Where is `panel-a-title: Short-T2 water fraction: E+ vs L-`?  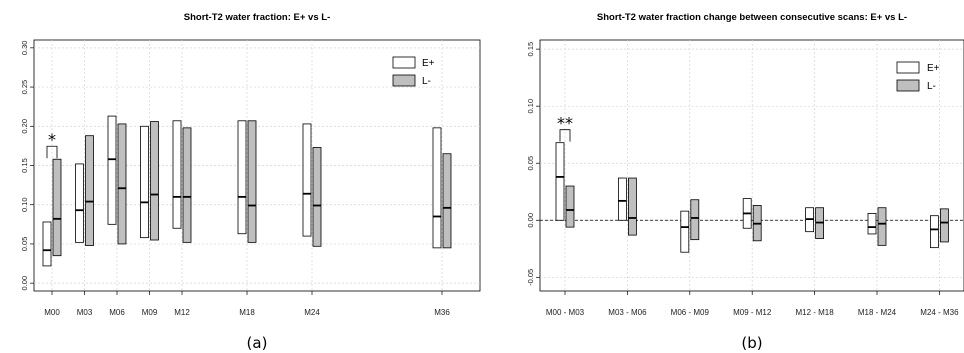
panel-a-title: Short-T2 water fraction: E+ vs L- is located at coordinates (257, 17).